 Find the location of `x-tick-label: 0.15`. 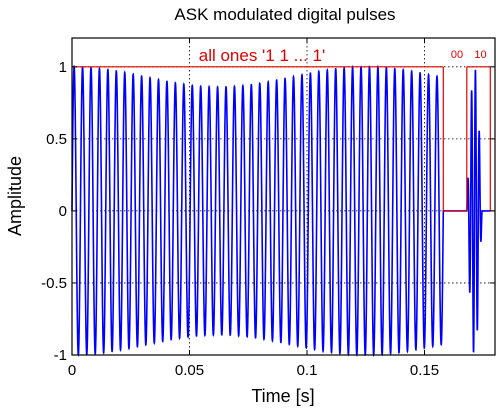

x-tick-label: 0.15 is located at coordinates (424, 370).